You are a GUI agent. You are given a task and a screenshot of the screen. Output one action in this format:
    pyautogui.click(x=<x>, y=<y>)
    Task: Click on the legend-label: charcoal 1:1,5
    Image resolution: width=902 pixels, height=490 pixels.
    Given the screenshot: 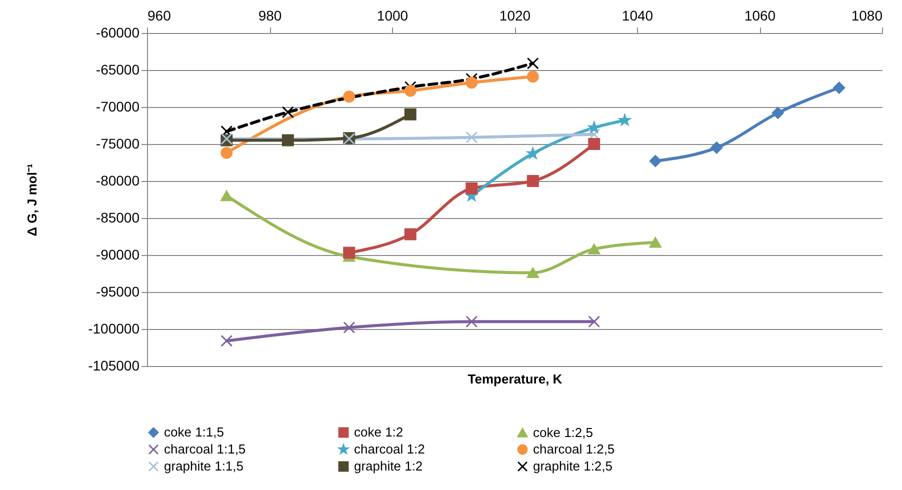 What is the action you would take?
    pyautogui.click(x=205, y=449)
    